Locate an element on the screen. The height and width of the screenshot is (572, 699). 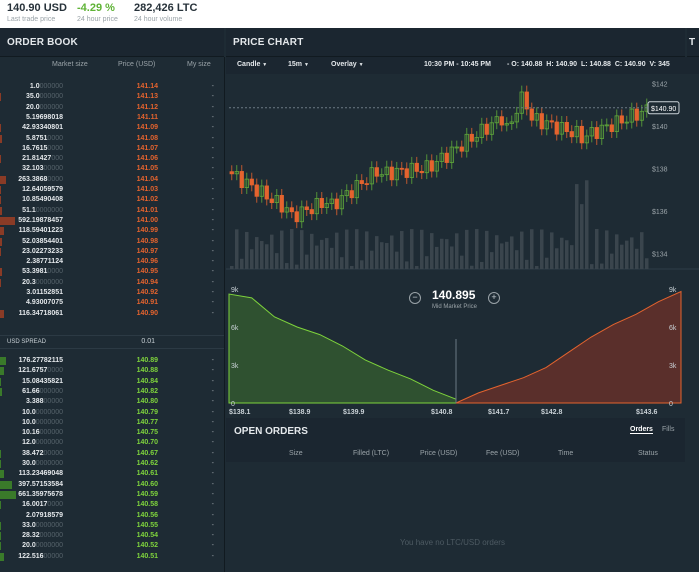
order-row: 28.32000000 140.54 - is located at coordinates (112, 536).